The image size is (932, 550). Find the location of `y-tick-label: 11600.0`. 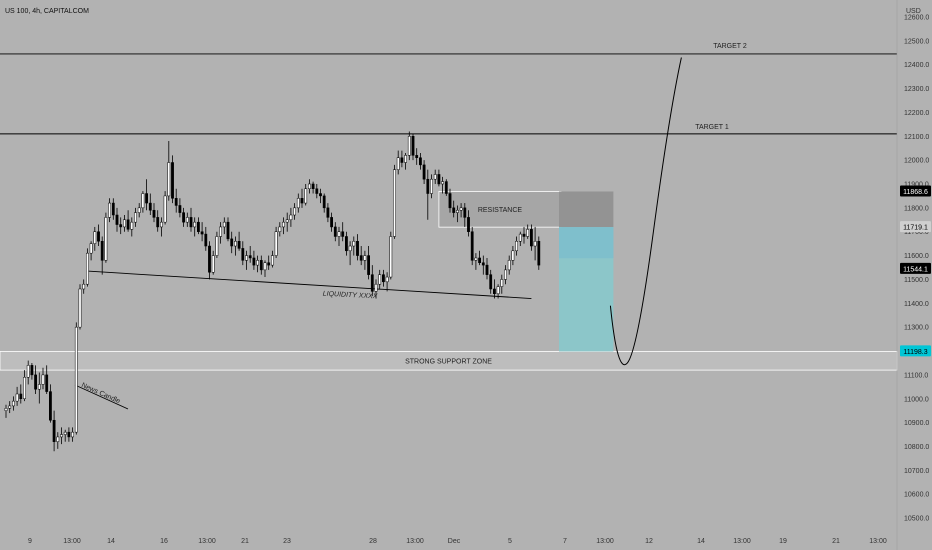

y-tick-label: 11600.0 is located at coordinates (916, 256).